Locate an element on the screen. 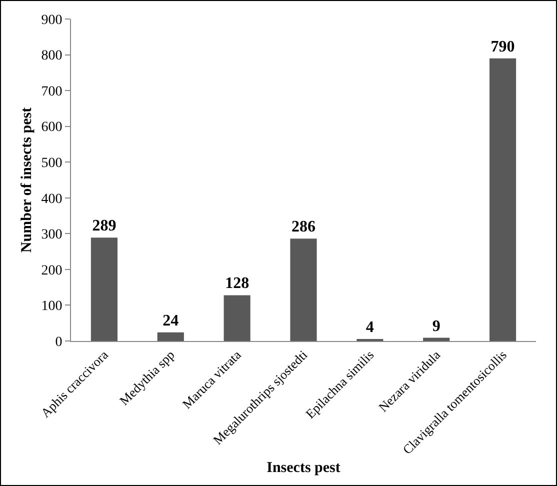 The width and height of the screenshot is (557, 486). y-tick-label: 0 is located at coordinates (58, 342).